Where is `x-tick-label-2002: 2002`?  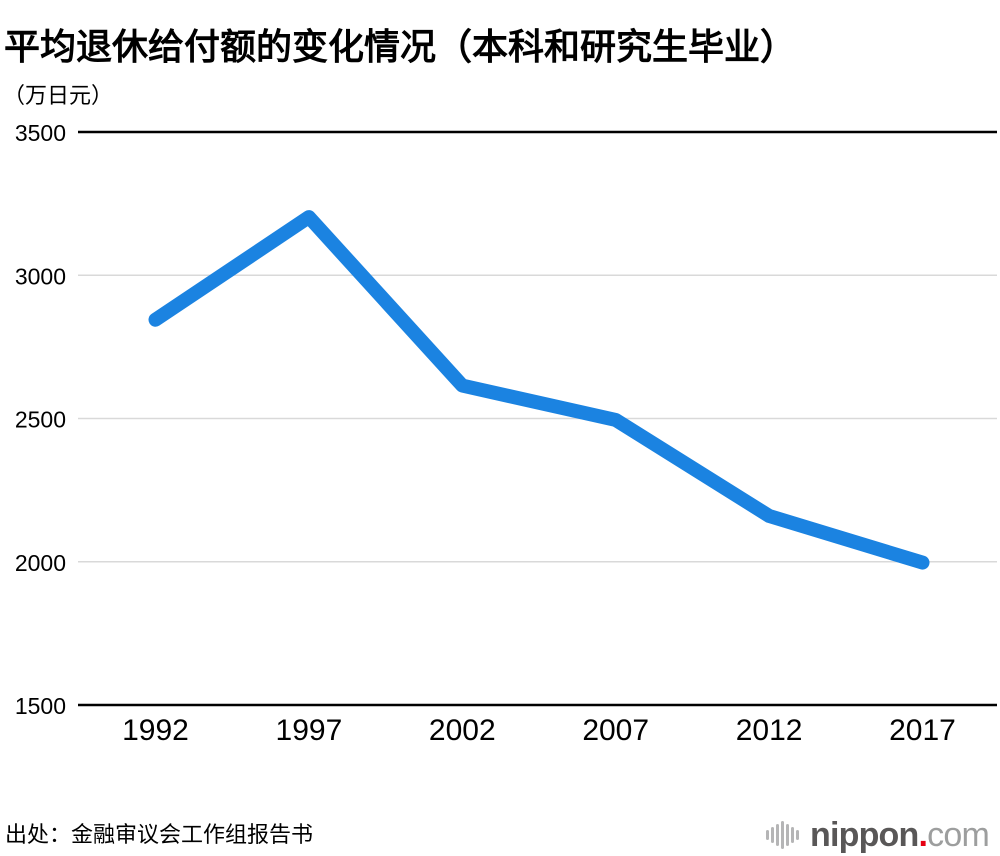 x-tick-label-2002: 2002 is located at coordinates (462, 730).